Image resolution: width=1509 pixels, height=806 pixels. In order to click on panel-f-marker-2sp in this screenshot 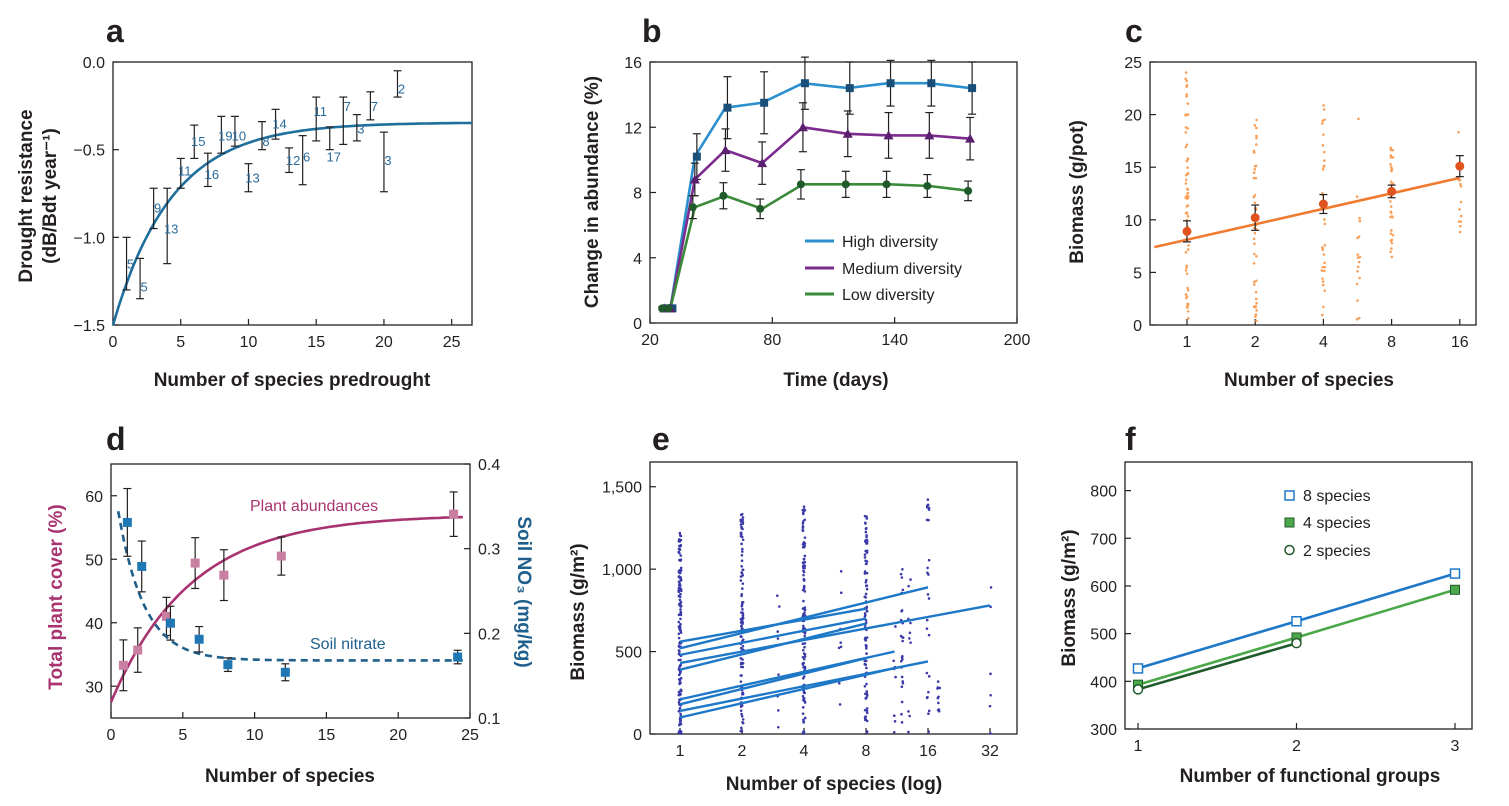, I will do `click(1296, 643)`.